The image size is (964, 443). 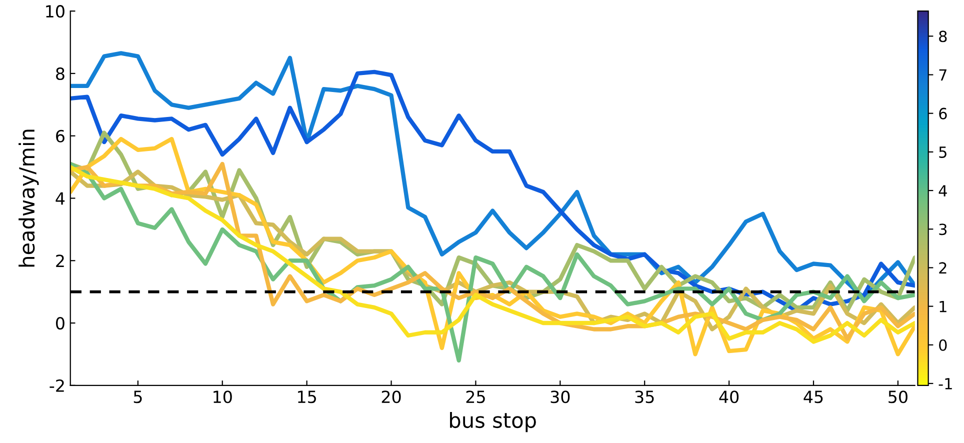 What do you see at coordinates (60, 198) in the screenshot?
I see `y-tick-label: 4` at bounding box center [60, 198].